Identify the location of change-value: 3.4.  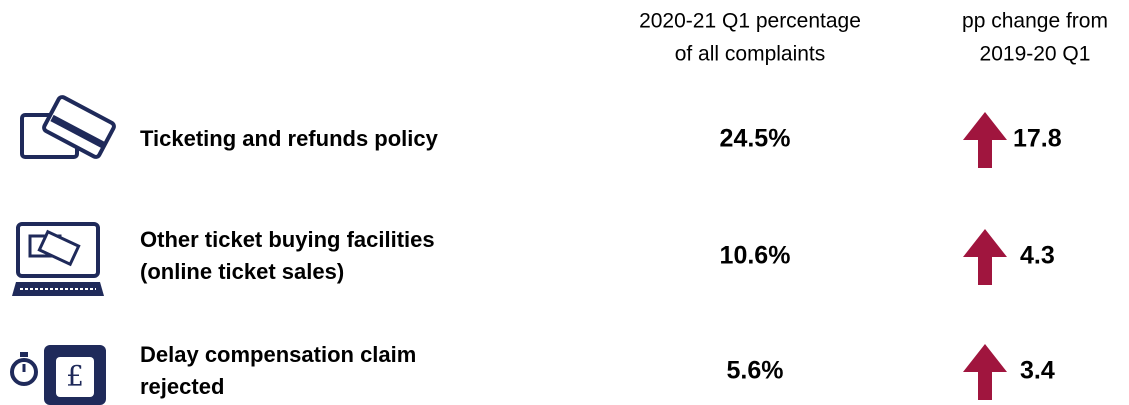
(1037, 371).